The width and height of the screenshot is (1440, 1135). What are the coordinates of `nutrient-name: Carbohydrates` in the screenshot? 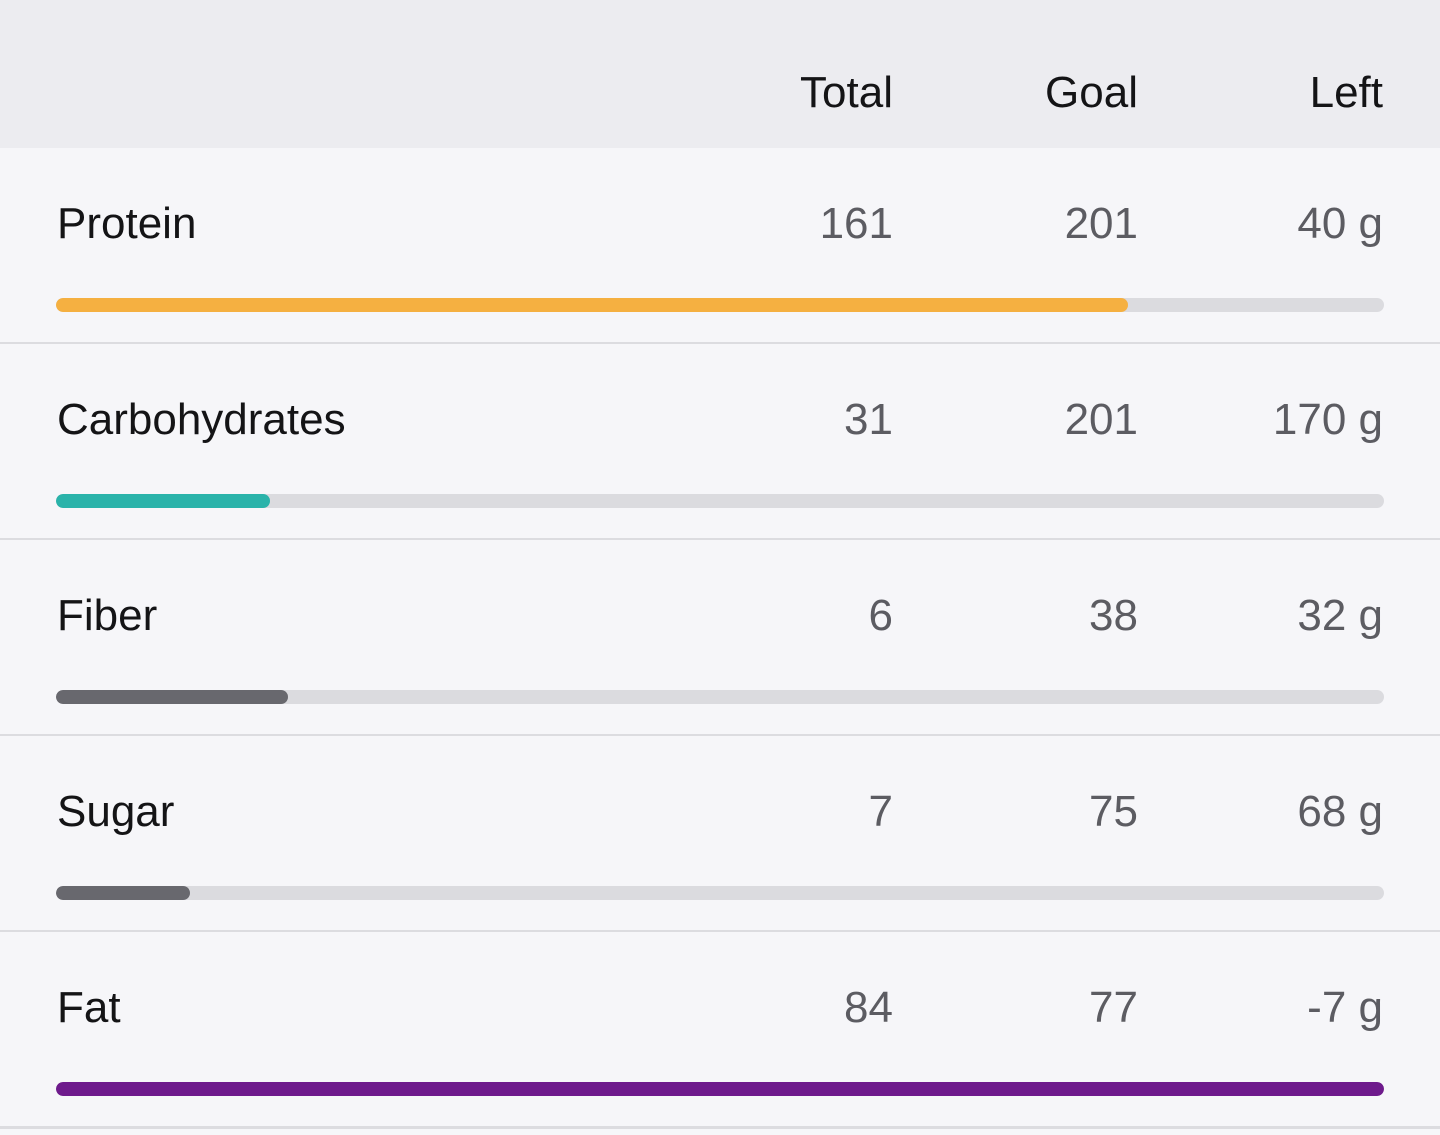 It's located at (201, 420).